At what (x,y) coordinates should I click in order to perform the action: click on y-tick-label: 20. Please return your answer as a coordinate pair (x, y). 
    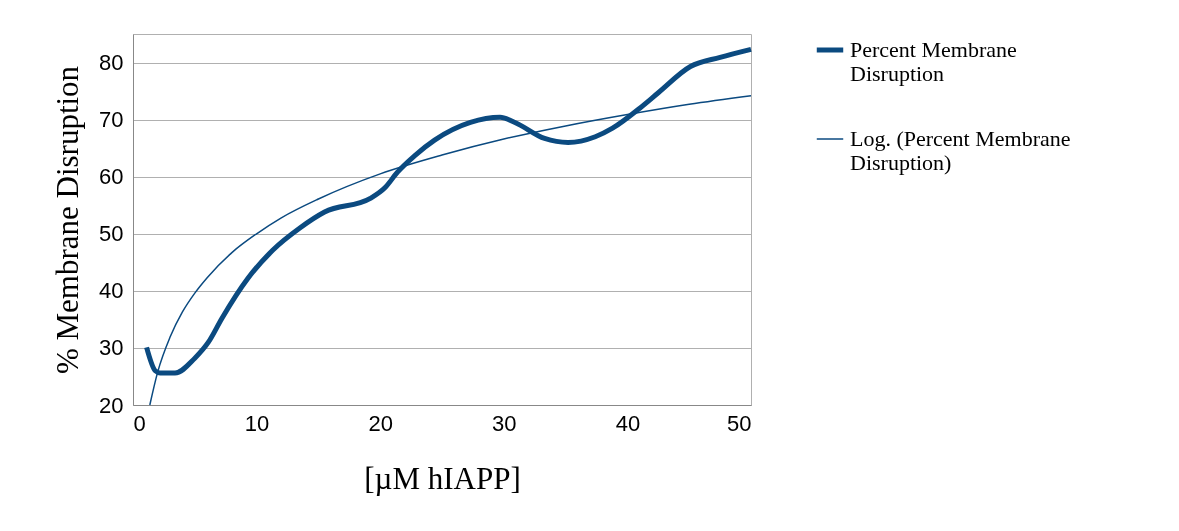
    Looking at the image, I should click on (111, 405).